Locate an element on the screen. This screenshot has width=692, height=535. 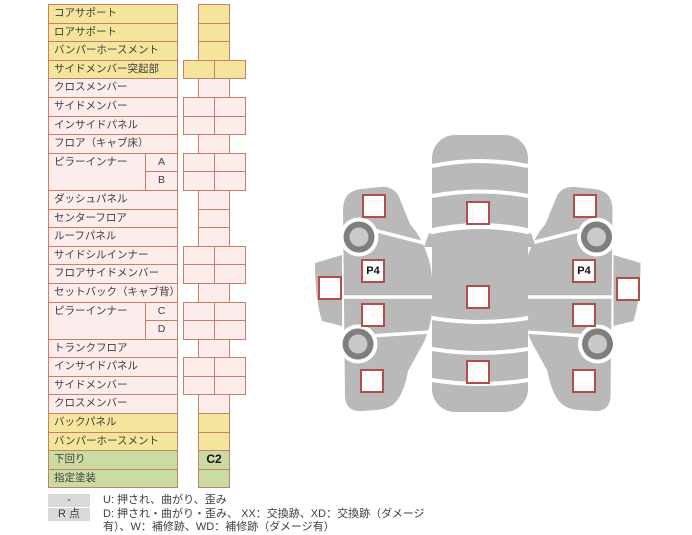
table-row-group-pillar-ab: ピラーインナー A B is located at coordinates (147, 171).